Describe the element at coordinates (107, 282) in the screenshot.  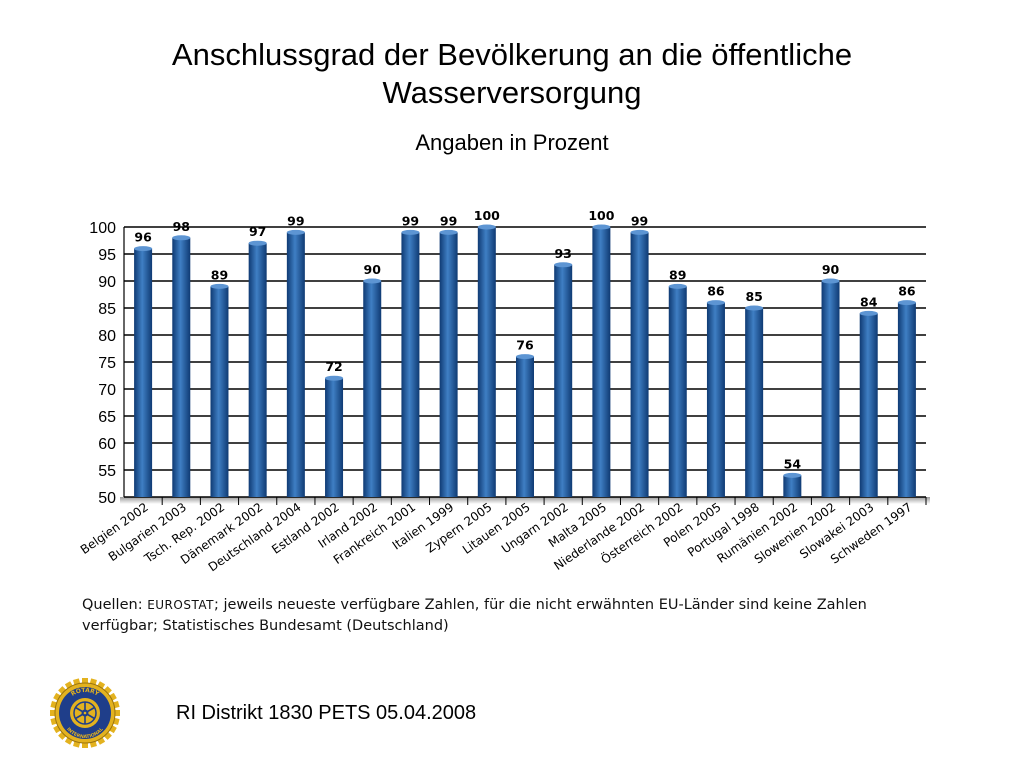
I see `y-tick-label: 90` at that location.